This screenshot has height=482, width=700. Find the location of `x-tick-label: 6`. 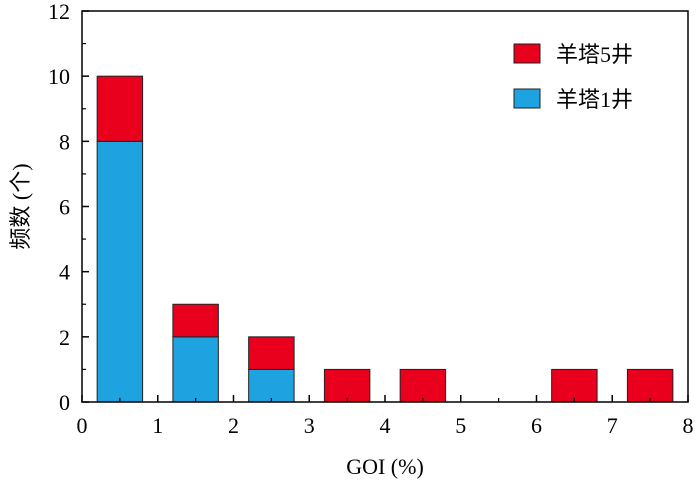

x-tick-label: 6 is located at coordinates (536, 425).